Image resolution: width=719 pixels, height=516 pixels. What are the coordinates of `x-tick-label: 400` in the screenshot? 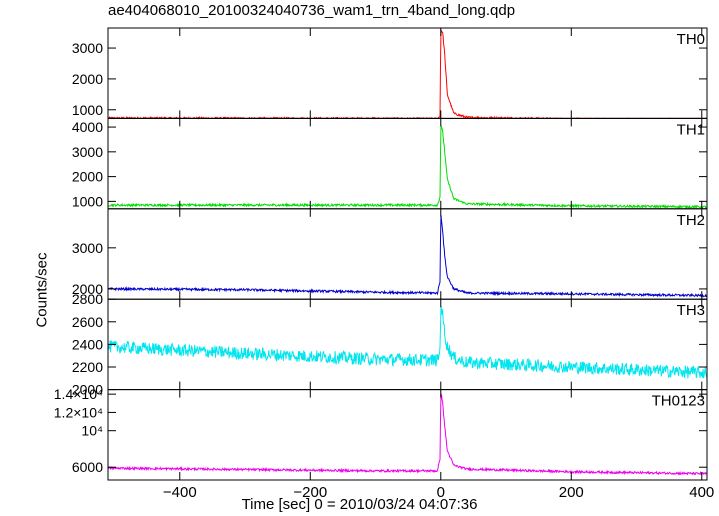 It's located at (701, 492).